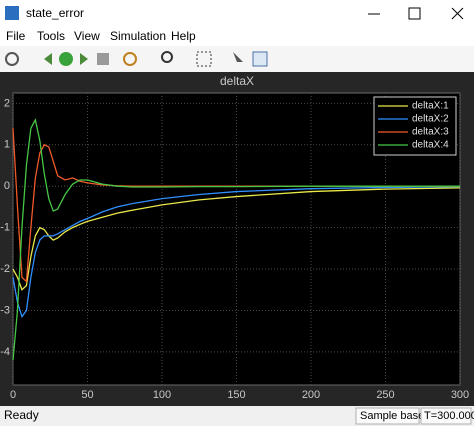 This screenshot has height=431, width=474. What do you see at coordinates (66, 59) in the screenshot?
I see `run-button` at bounding box center [66, 59].